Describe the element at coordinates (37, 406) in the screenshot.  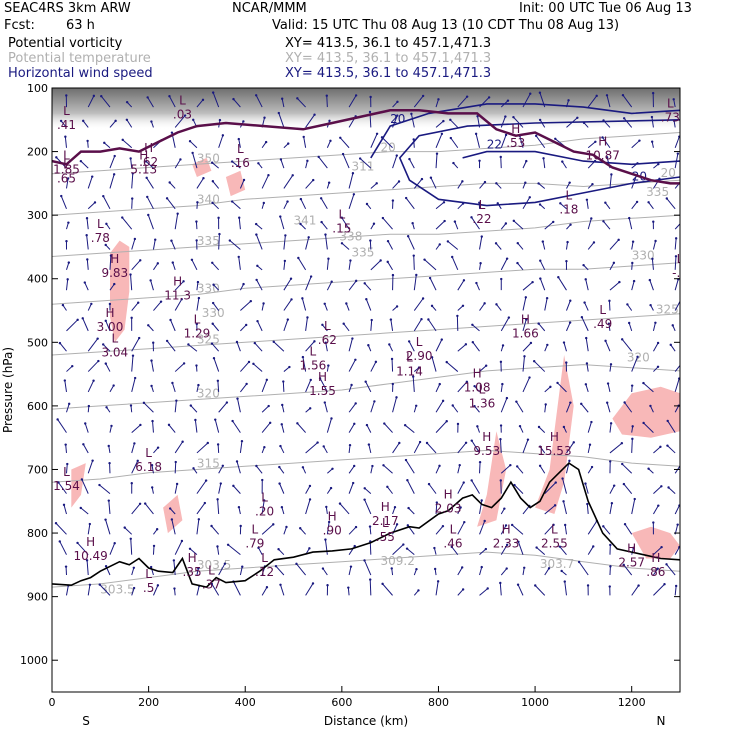
I see `y-tick-label: 600` at that location.